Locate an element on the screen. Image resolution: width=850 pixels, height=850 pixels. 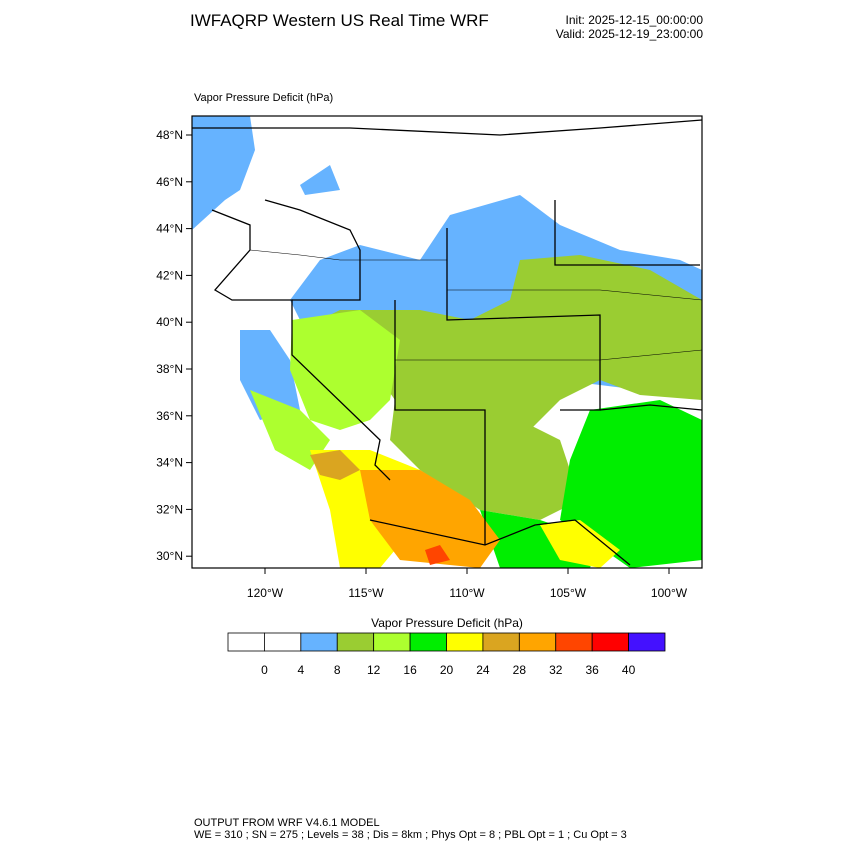
lon-tick-label: 105°W is located at coordinates (568, 593).